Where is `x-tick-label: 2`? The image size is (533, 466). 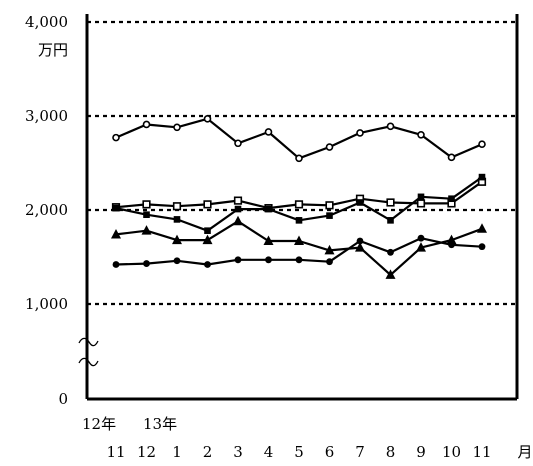
x-tick-label: 2 is located at coordinates (208, 452).